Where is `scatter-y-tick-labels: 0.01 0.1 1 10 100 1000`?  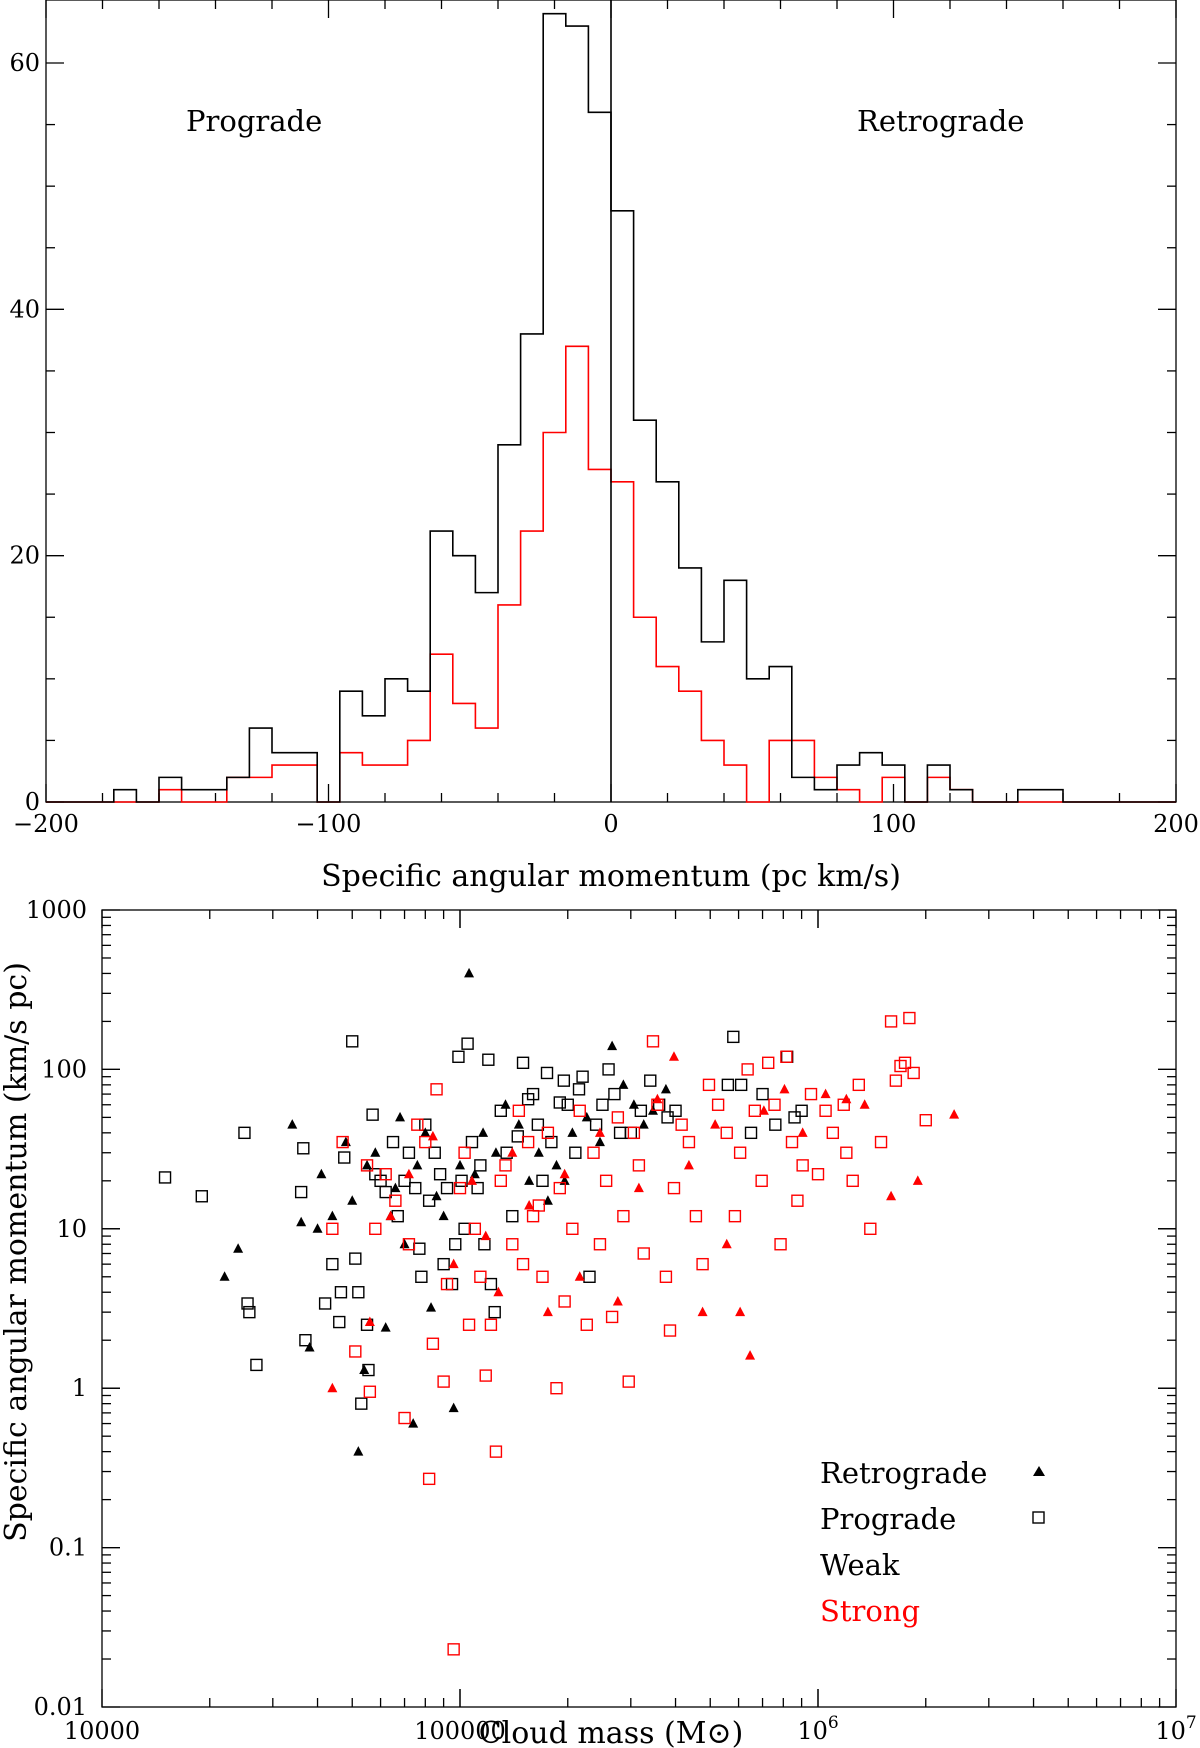
scatter-y-tick-labels: 0.01 0.1 1 10 100 1000 is located at coordinates (56, 1308).